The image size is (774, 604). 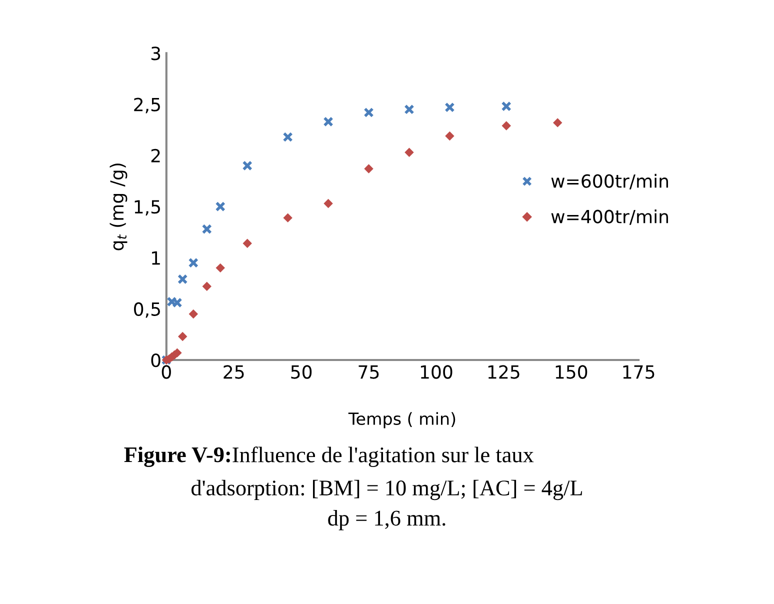 What do you see at coordinates (504, 372) in the screenshot?
I see `x-tick-label: 125` at bounding box center [504, 372].